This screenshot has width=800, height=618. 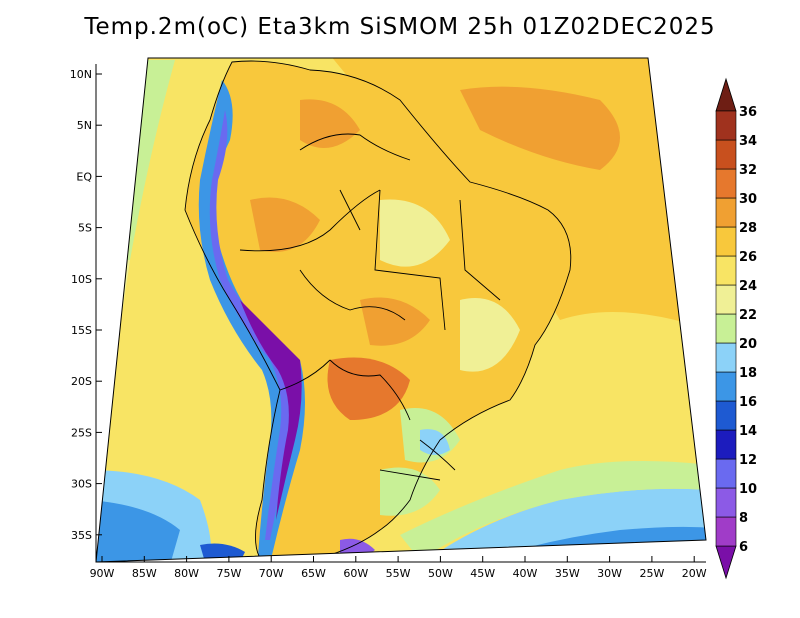 I want to click on colorbar-label: 8, so click(x=743, y=518).